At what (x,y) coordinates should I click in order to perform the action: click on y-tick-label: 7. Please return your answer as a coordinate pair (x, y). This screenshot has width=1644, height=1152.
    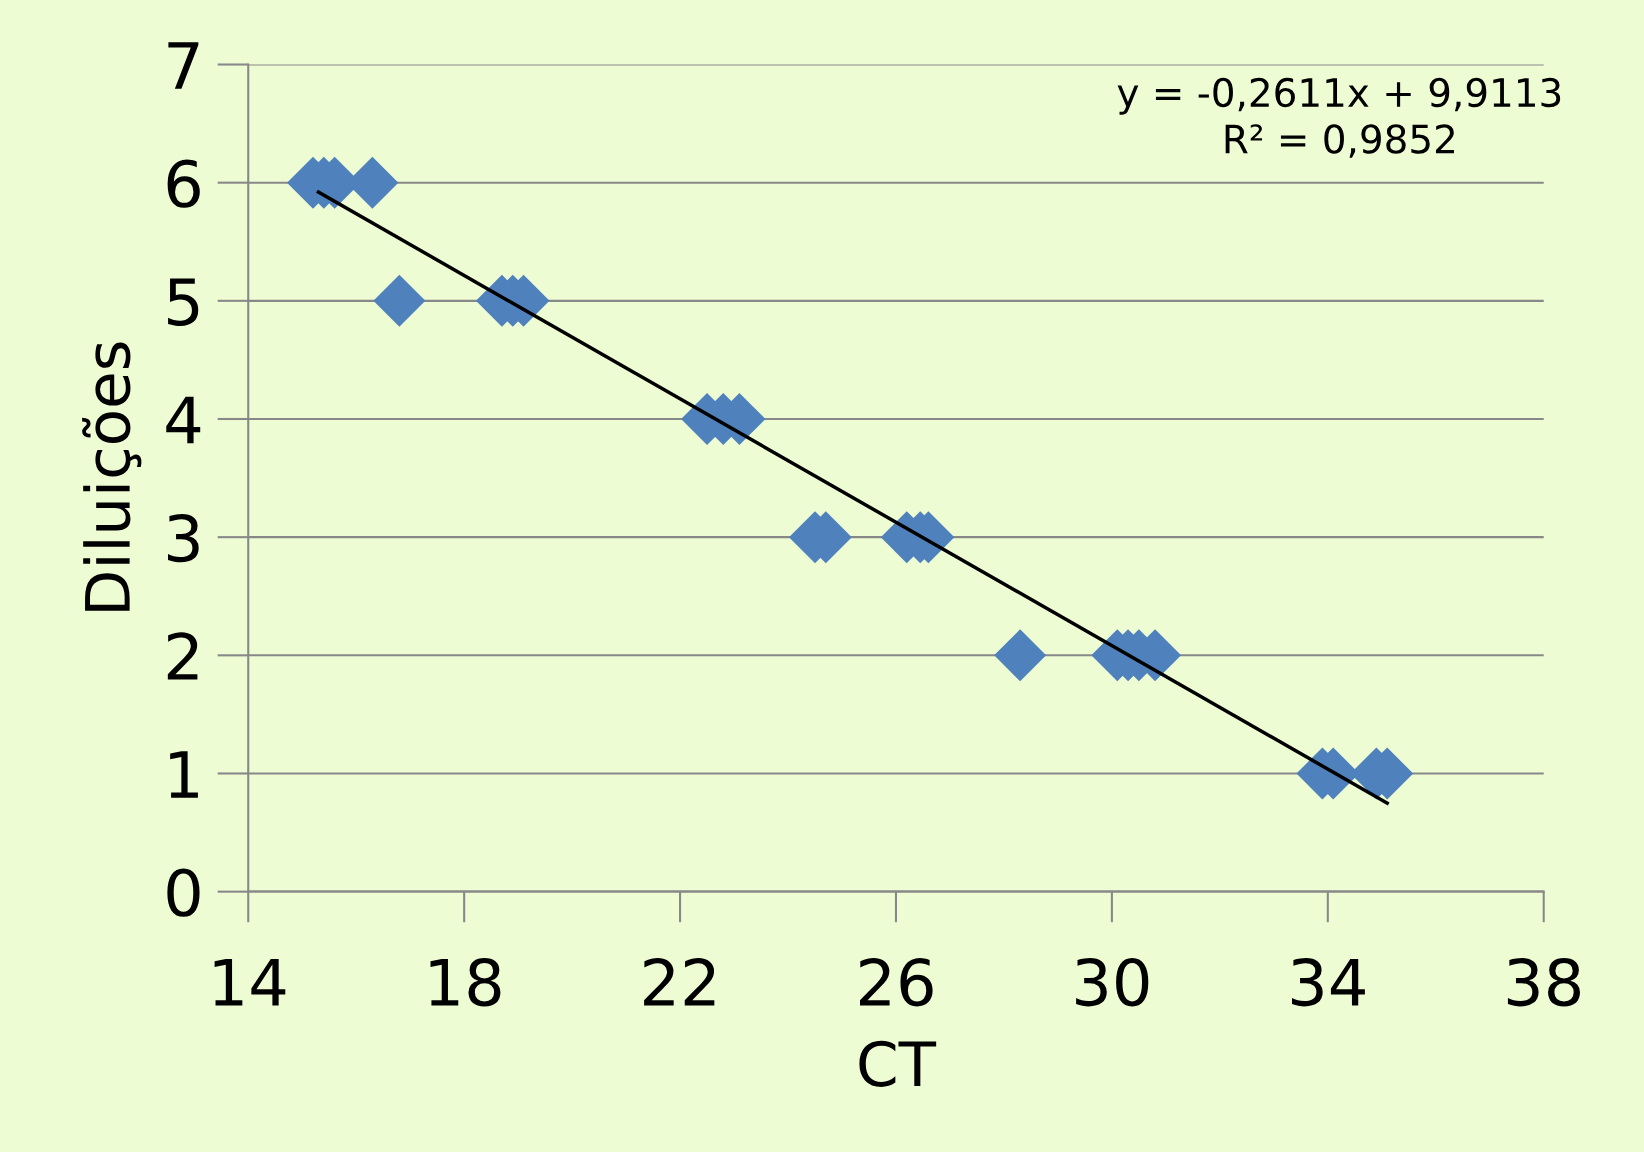
    Looking at the image, I should click on (183, 65).